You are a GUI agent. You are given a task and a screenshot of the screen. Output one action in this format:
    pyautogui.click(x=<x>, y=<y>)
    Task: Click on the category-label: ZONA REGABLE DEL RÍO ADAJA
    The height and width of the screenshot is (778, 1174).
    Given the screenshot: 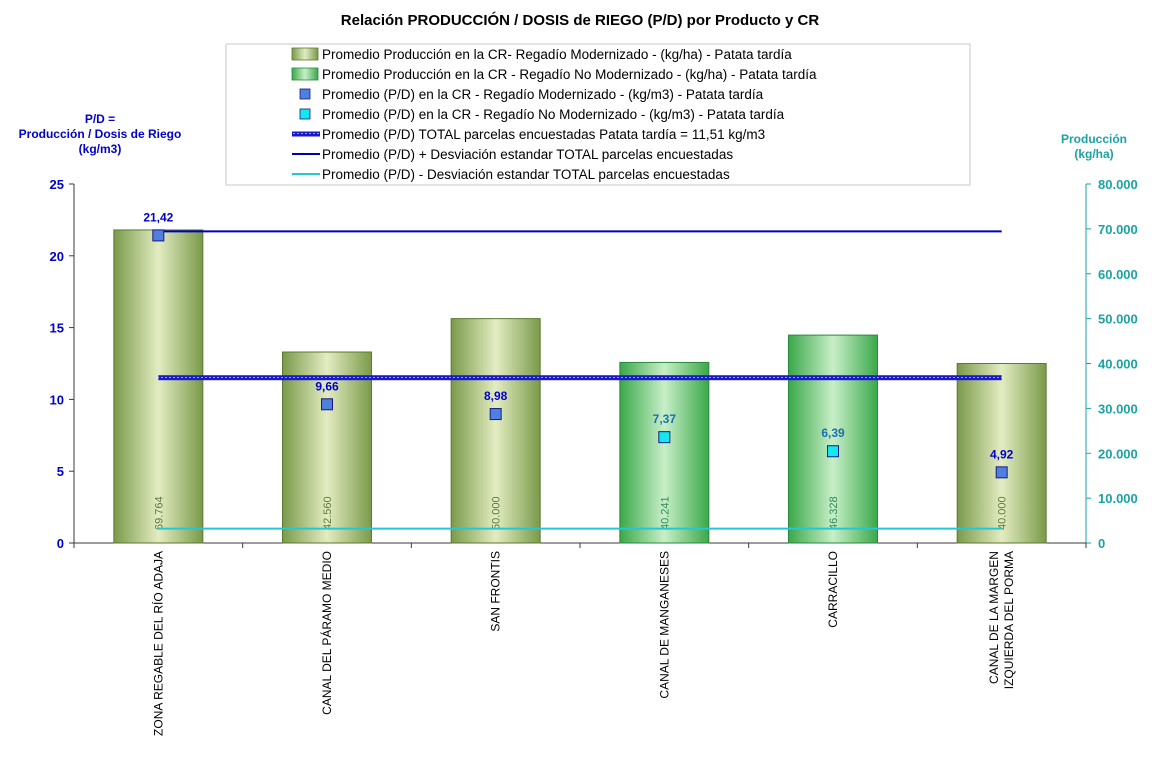 What is the action you would take?
    pyautogui.click(x=157, y=643)
    